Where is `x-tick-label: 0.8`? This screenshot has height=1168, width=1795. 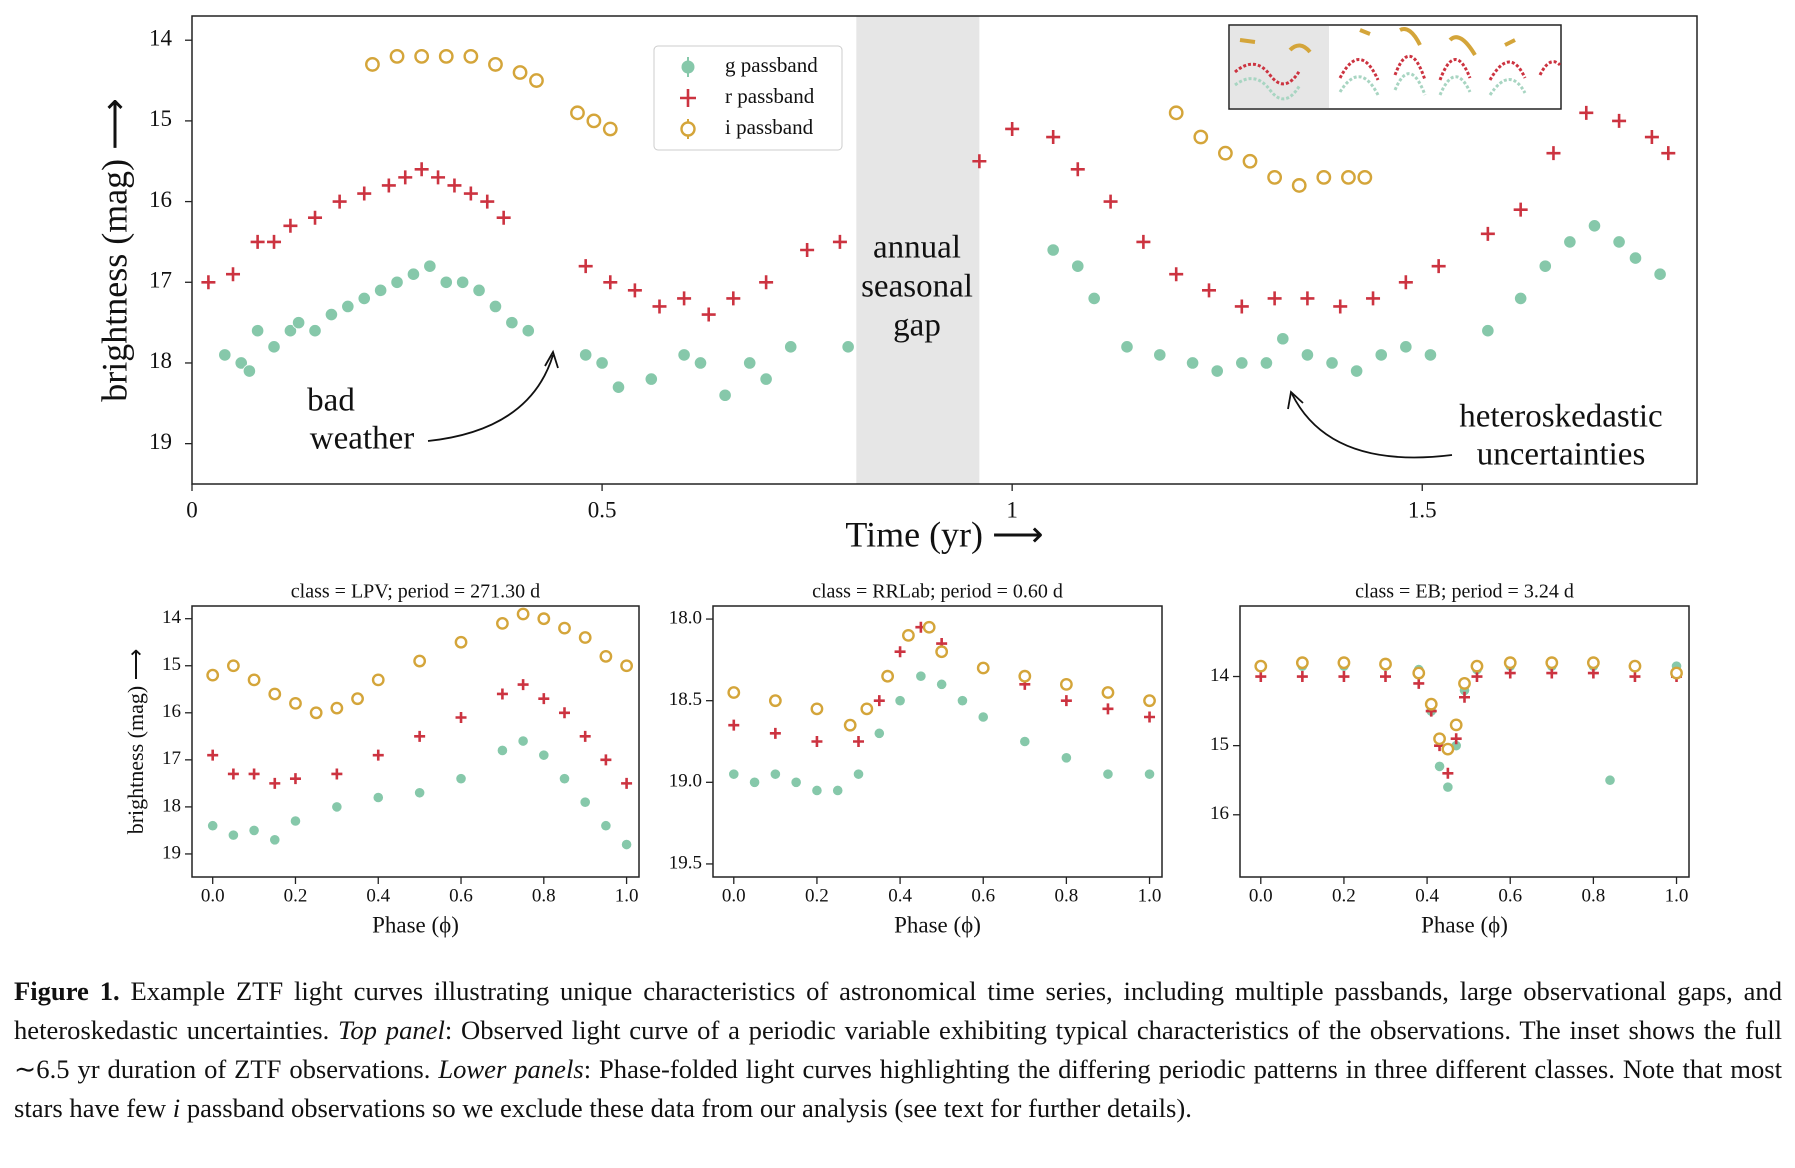 x-tick-label: 0.8 is located at coordinates (544, 895).